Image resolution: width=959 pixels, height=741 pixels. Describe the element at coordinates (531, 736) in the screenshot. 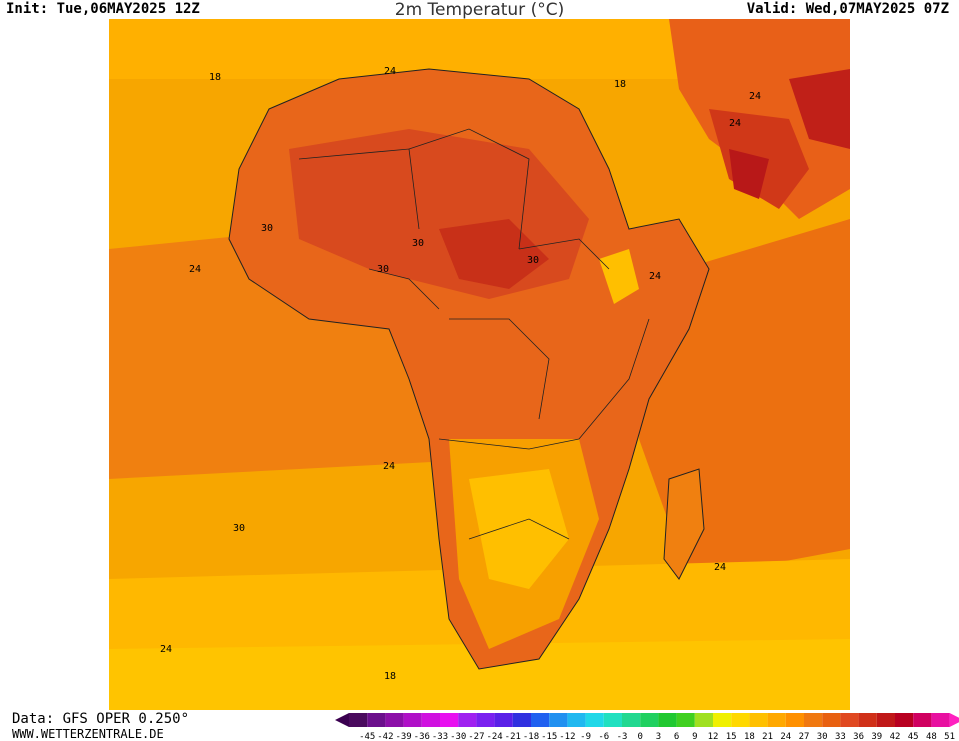

I see `legend-tick-label: -18` at that location.